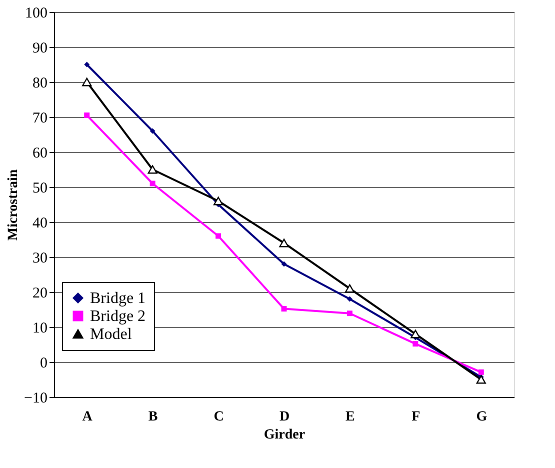  What do you see at coordinates (44, 364) in the screenshot?
I see `y-tick-label: 0` at bounding box center [44, 364].